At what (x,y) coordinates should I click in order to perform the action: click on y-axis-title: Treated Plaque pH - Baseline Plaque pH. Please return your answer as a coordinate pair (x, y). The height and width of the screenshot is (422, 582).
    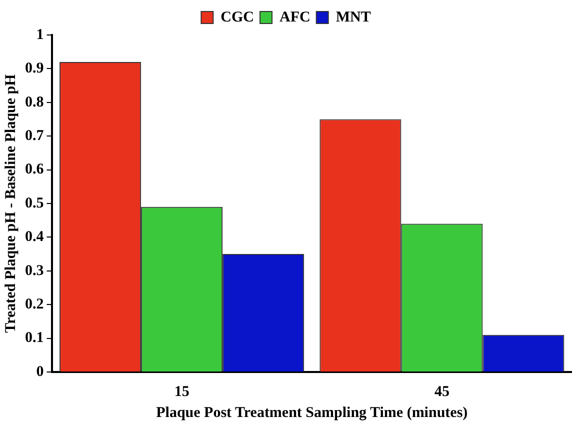
    Looking at the image, I should click on (10, 203).